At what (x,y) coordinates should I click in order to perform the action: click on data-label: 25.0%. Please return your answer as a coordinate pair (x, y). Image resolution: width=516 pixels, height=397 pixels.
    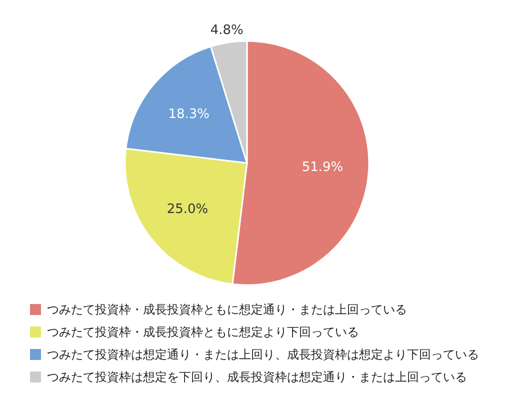
    Looking at the image, I should click on (187, 210).